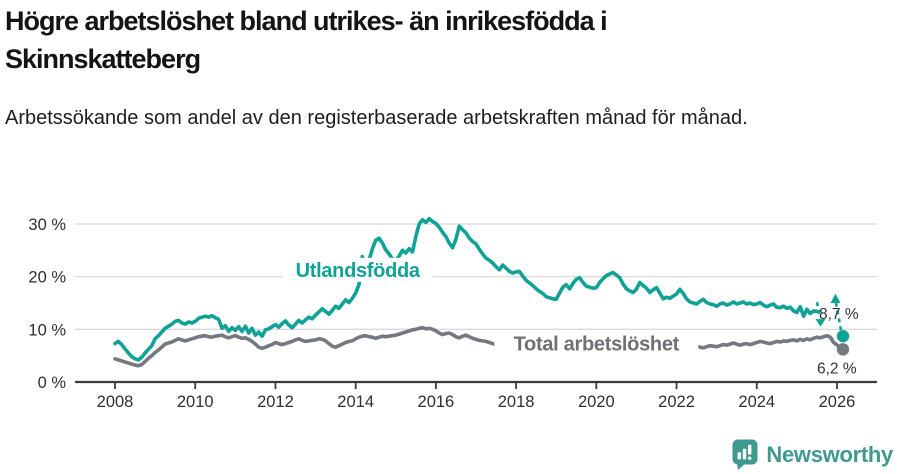 Image resolution: width=900 pixels, height=474 pixels. Describe the element at coordinates (596, 402) in the screenshot. I see `x-tick-label: 2020` at that location.